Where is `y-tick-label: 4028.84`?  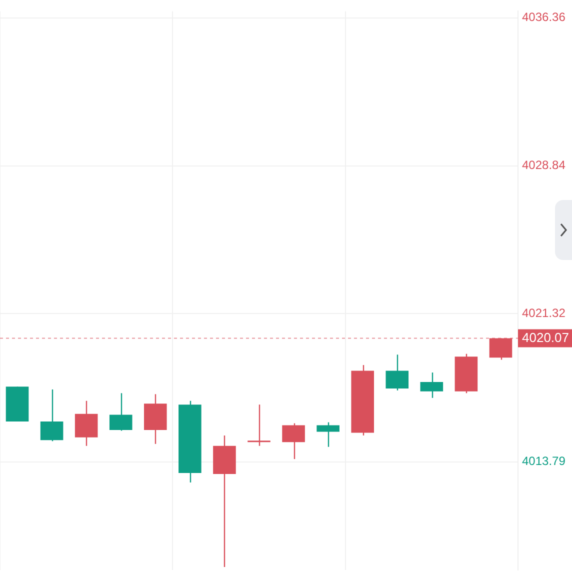 y-tick-label: 4028.84 is located at coordinates (544, 165).